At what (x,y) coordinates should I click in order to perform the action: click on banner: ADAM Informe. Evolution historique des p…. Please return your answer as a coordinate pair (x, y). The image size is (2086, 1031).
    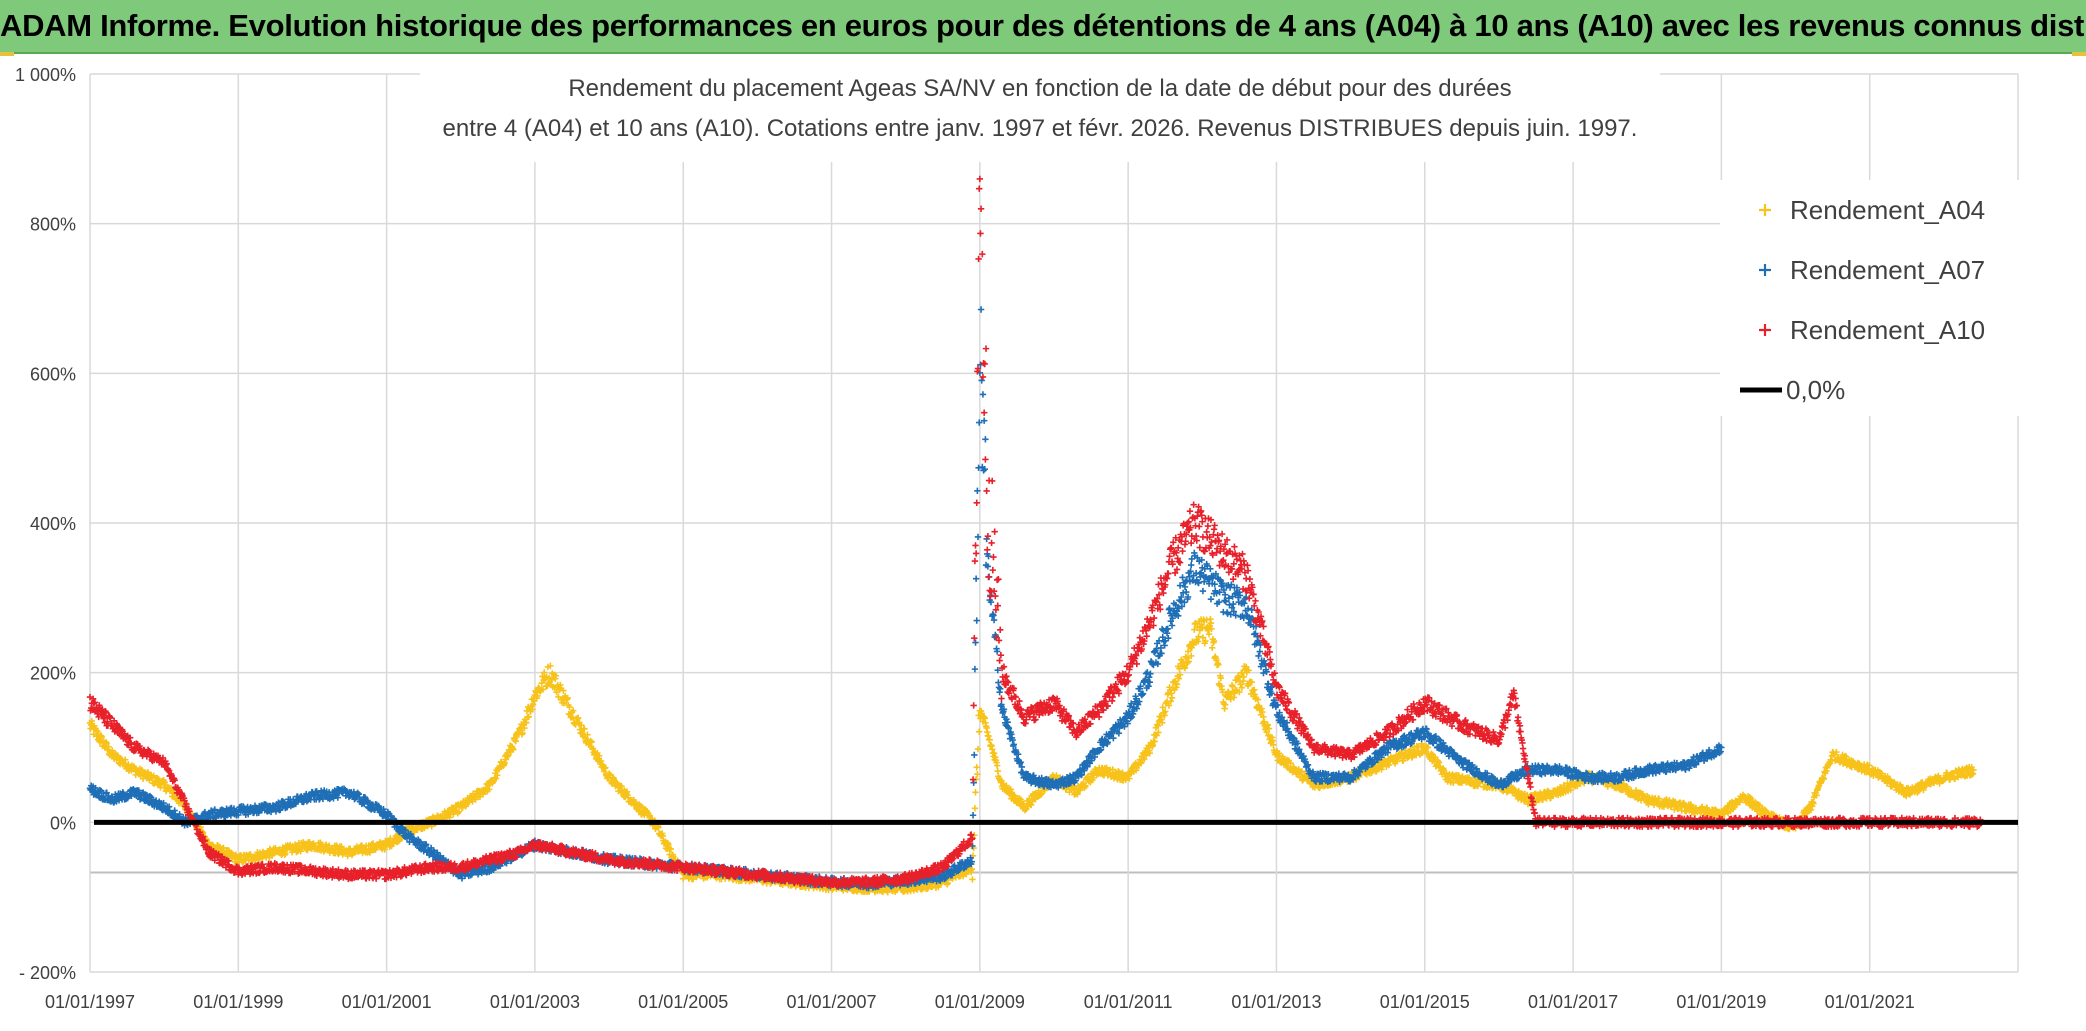
    Looking at the image, I should click on (1043, 27).